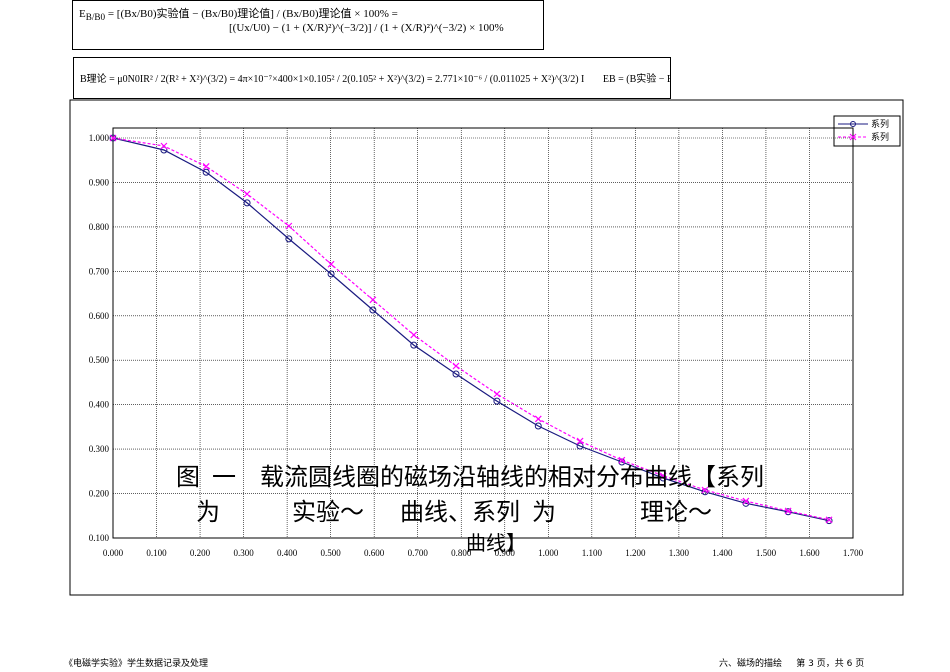  Describe the element at coordinates (243, 553) in the screenshot. I see `x-tick-label: 0.300` at that location.